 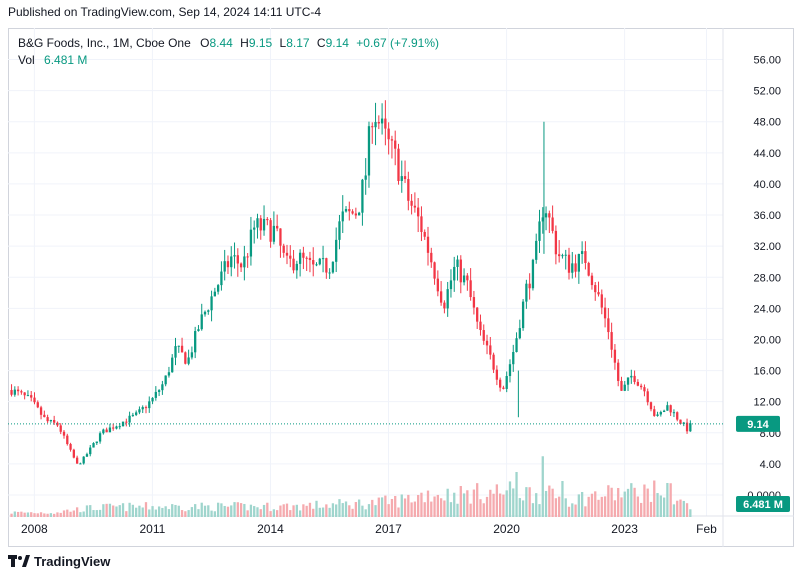 I want to click on tradingview-footer: TradingView, so click(x=59, y=561).